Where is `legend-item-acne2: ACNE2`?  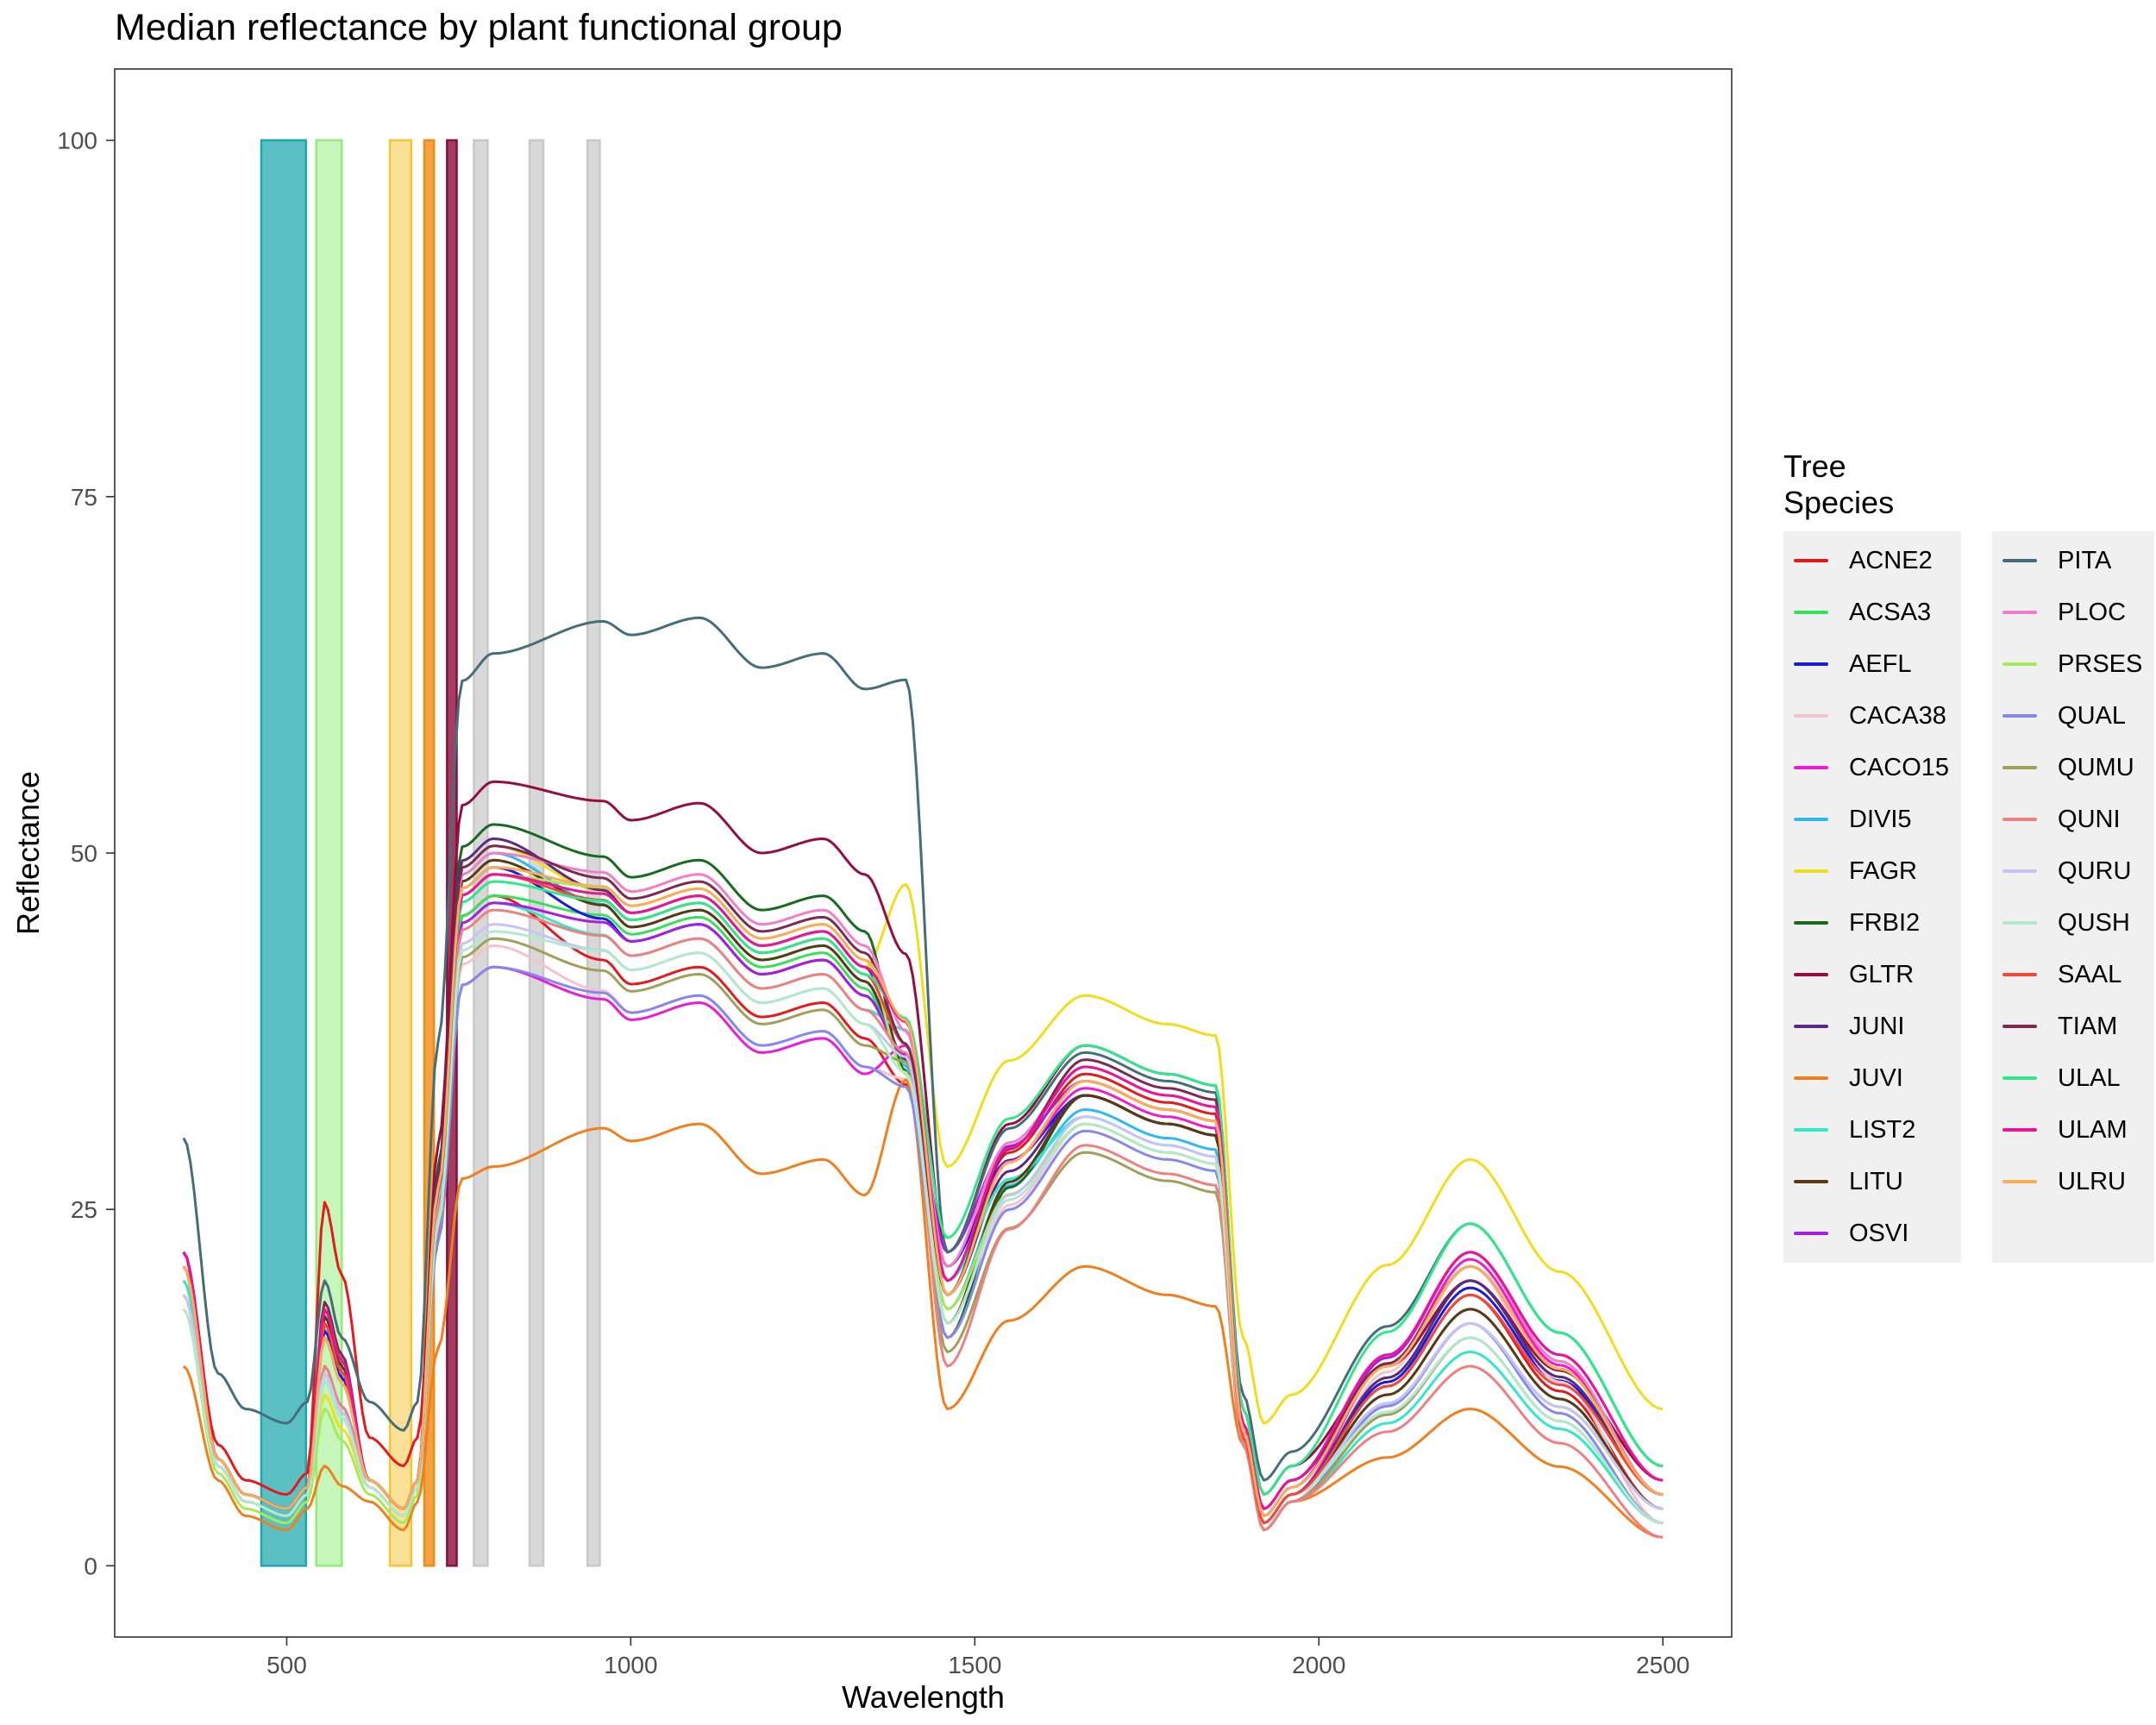 legend-item-acne2: ACNE2 is located at coordinates (1872, 560).